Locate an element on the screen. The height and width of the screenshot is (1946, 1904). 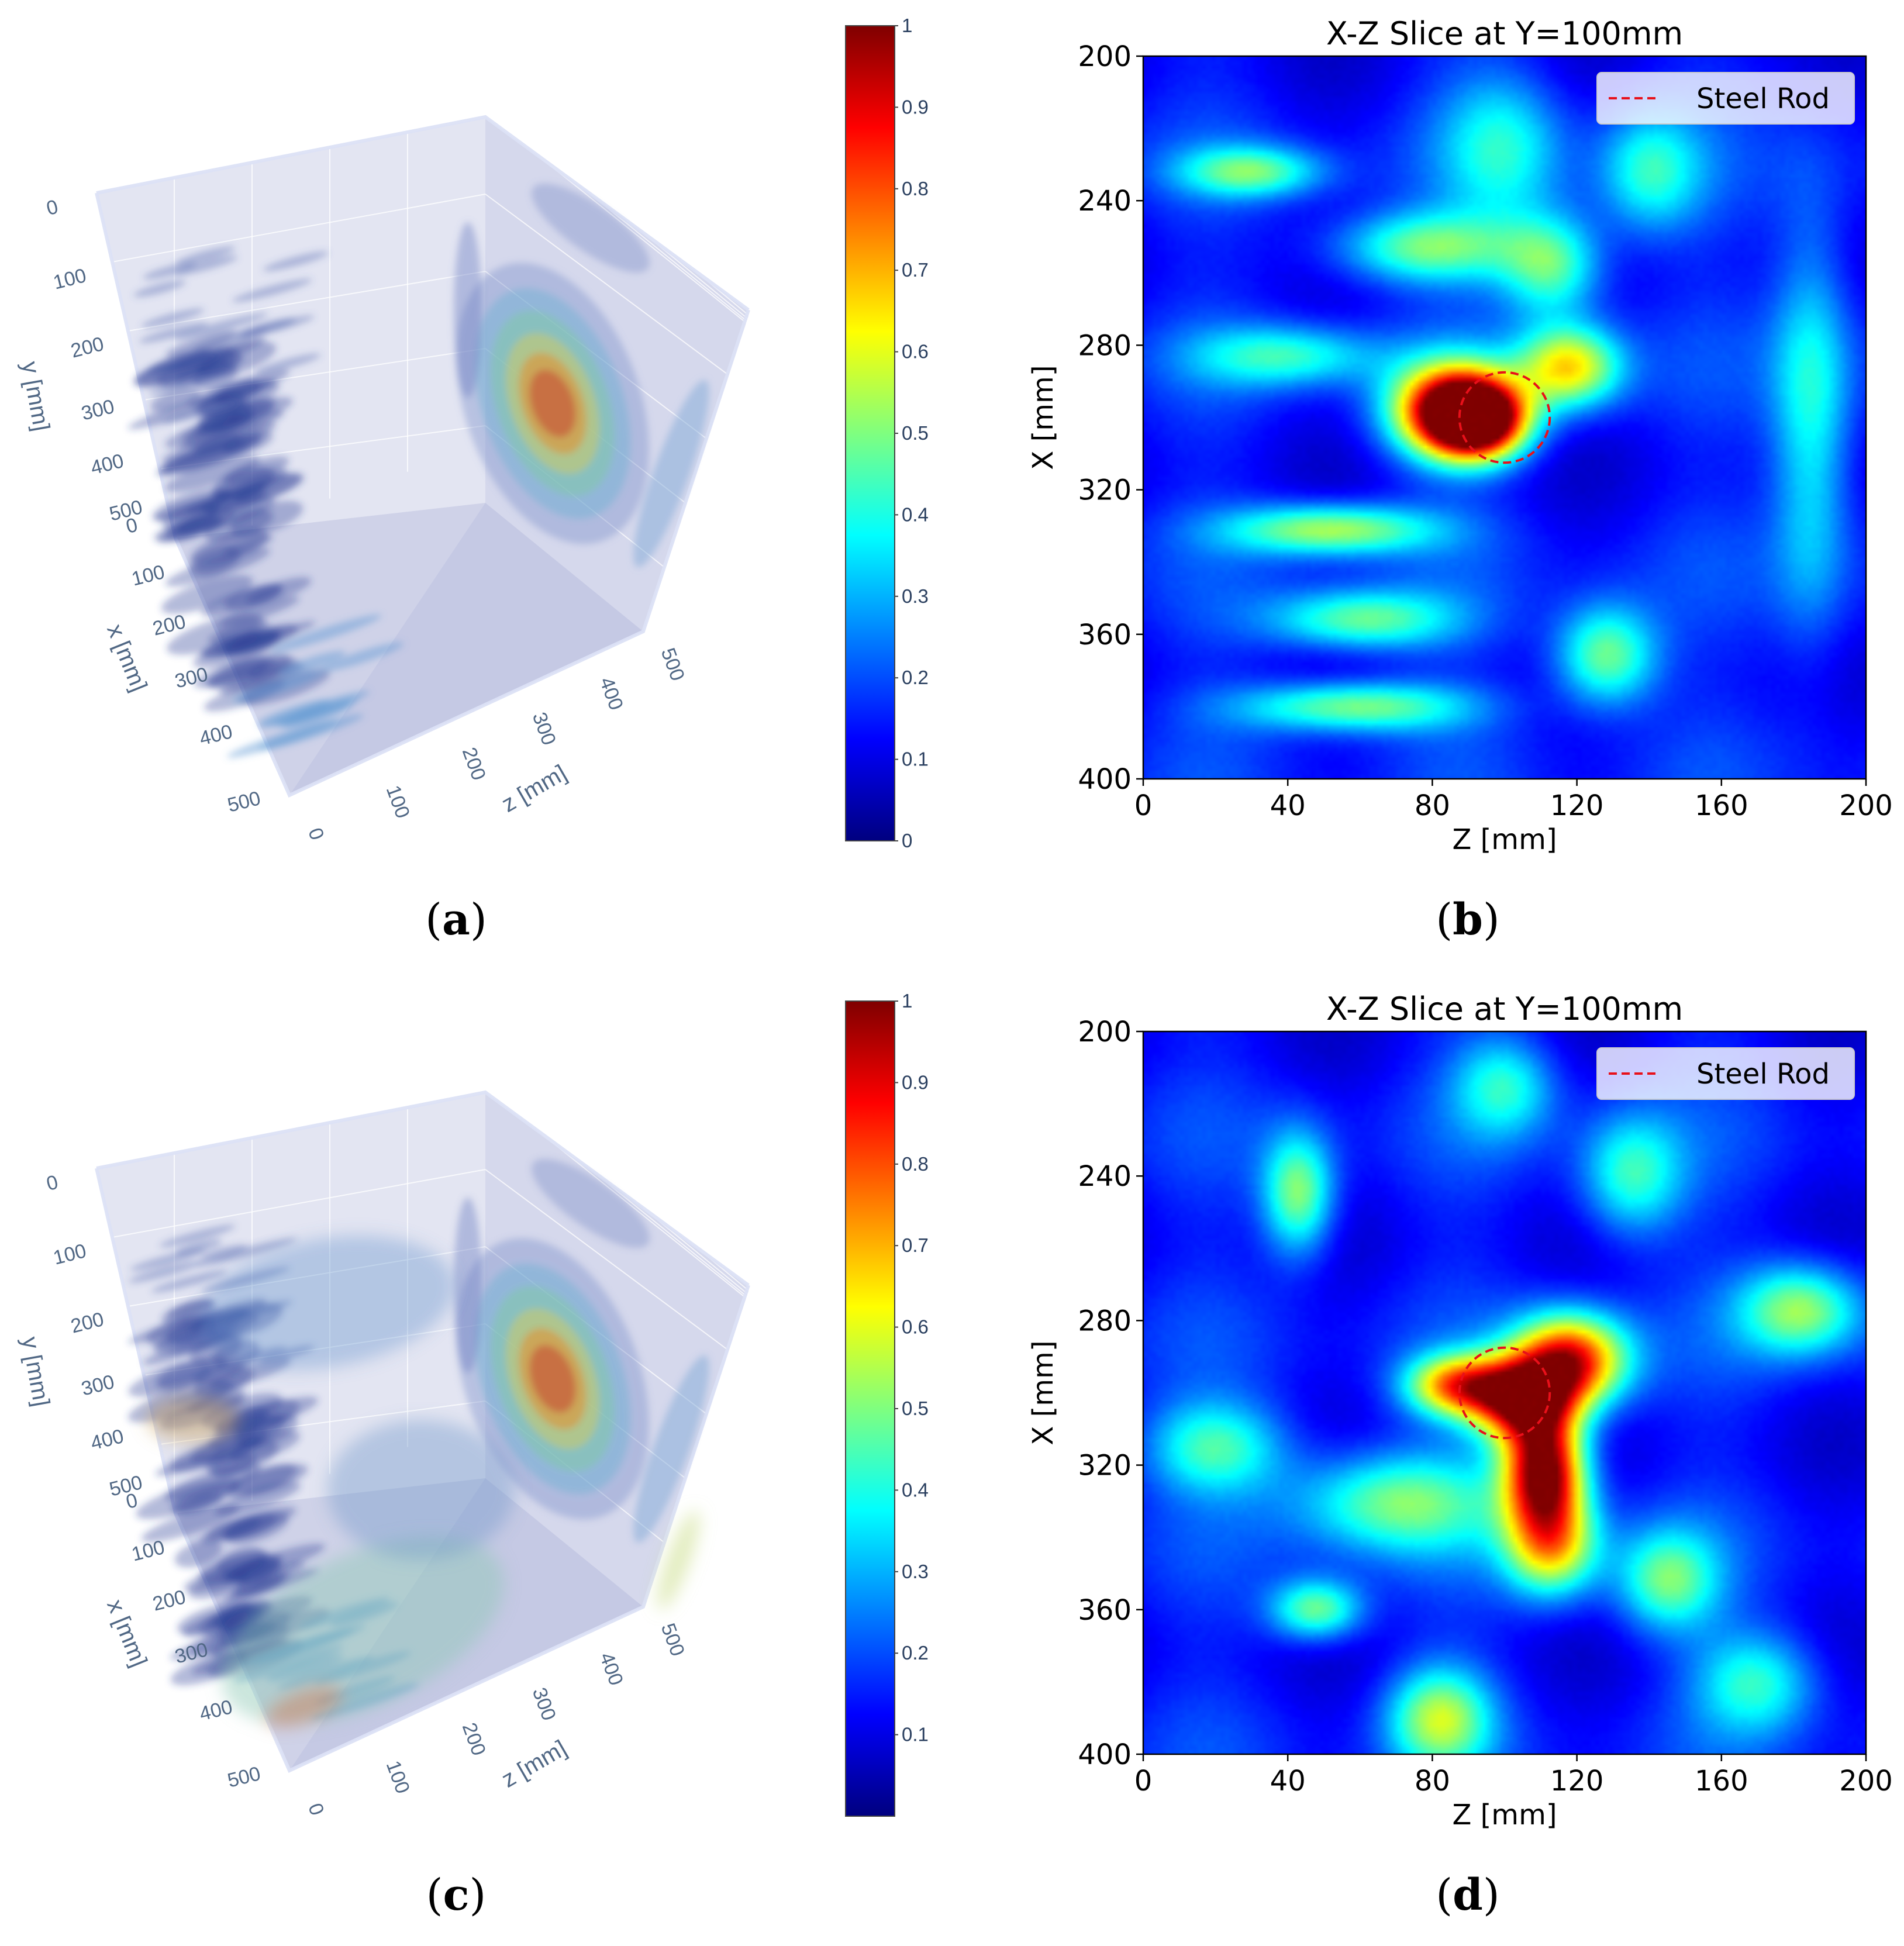
y-tick-label: 240 is located at coordinates (1105, 1176).